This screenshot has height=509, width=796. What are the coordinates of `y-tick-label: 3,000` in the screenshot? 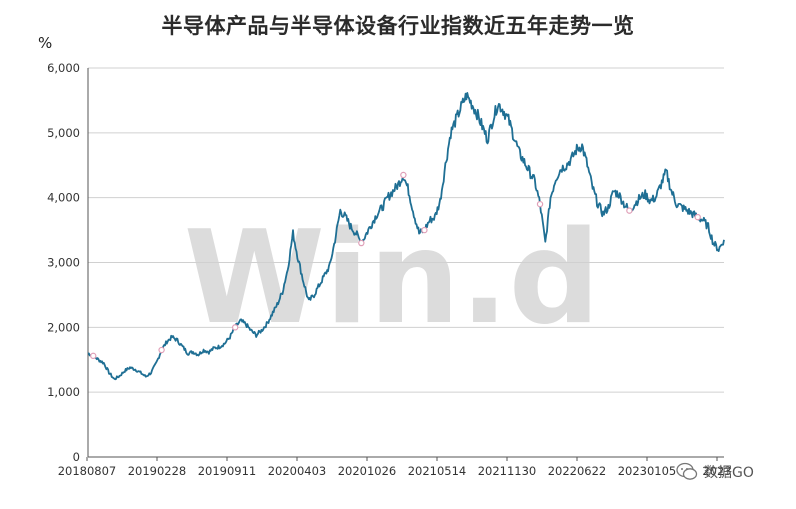 It's located at (63, 263).